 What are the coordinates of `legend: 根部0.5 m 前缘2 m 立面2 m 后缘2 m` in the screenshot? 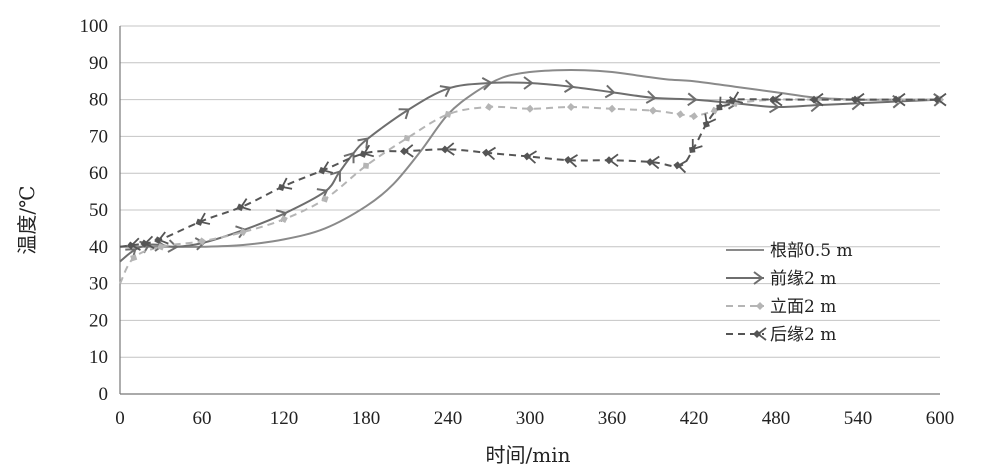 It's located at (789, 293).